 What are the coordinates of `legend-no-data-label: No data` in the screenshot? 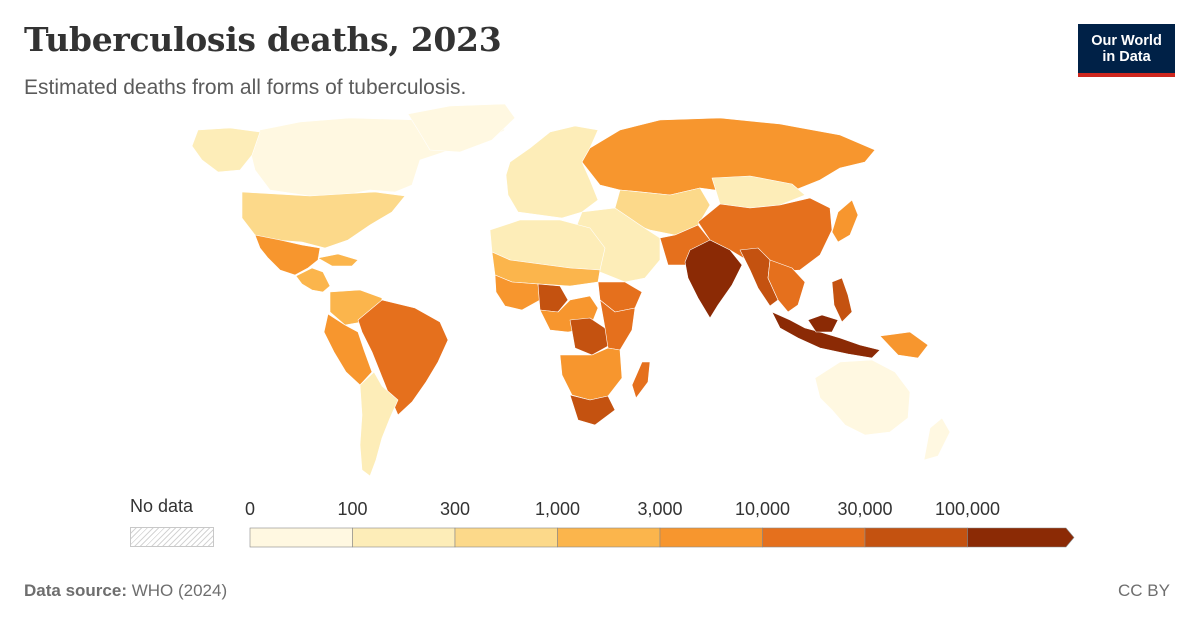 It's located at (162, 506).